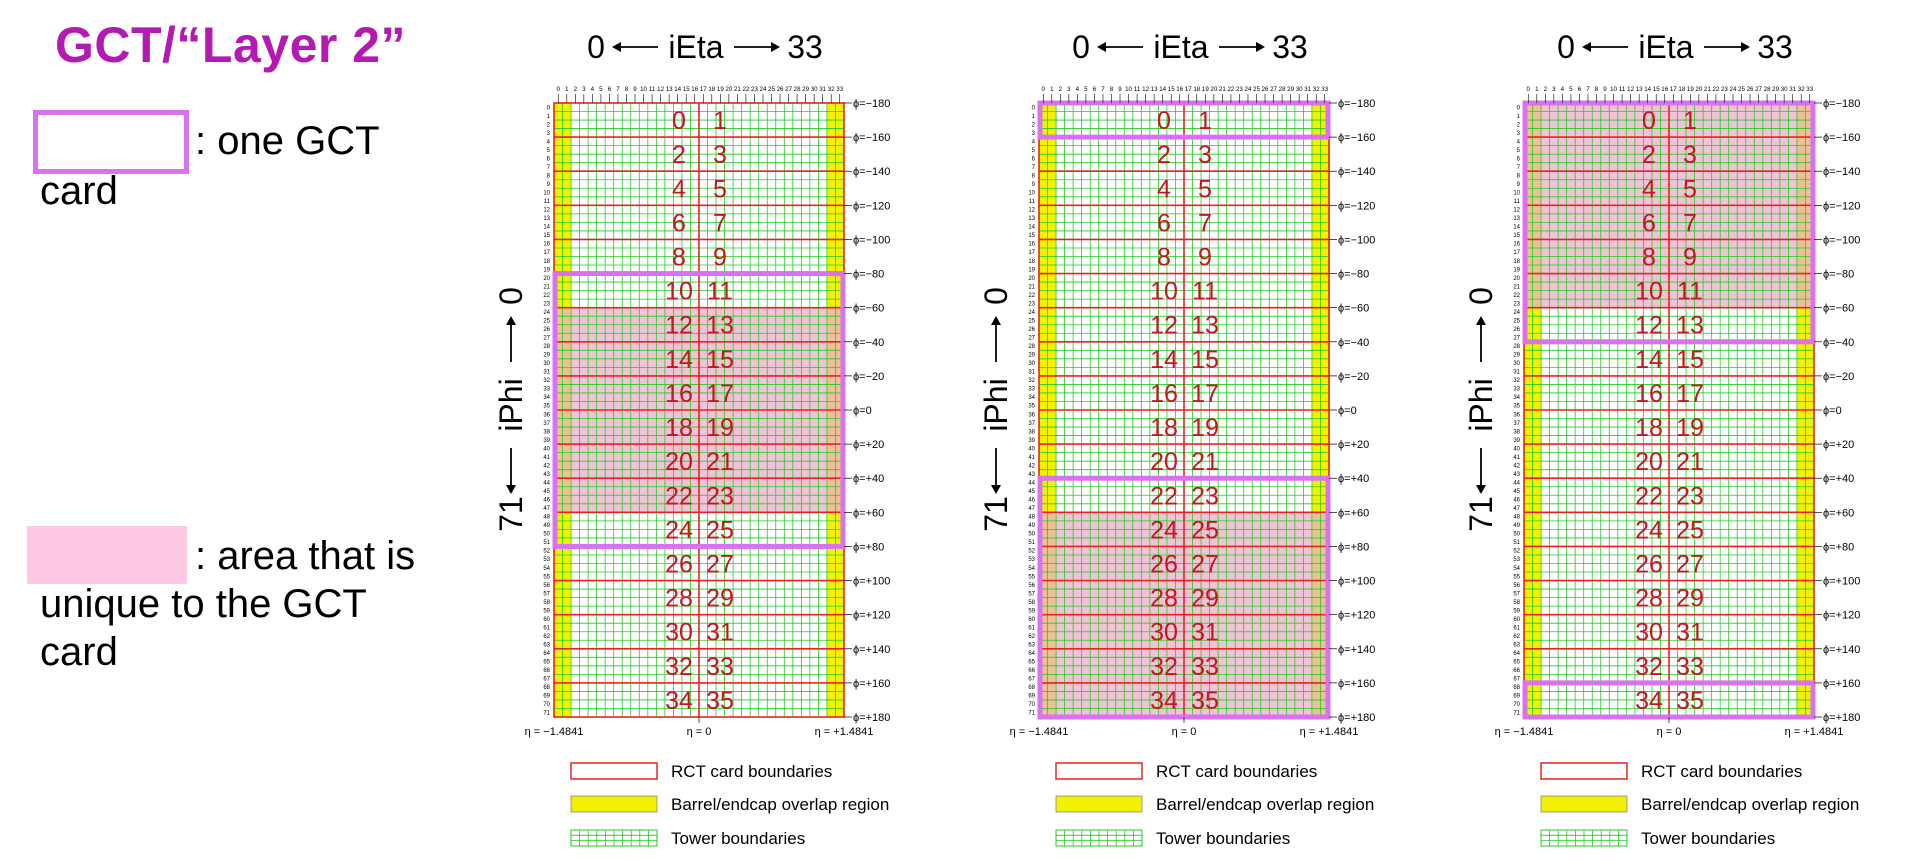 This screenshot has width=1920, height=868. I want to click on phi-label-6: ϕ=−60, so click(868, 309).